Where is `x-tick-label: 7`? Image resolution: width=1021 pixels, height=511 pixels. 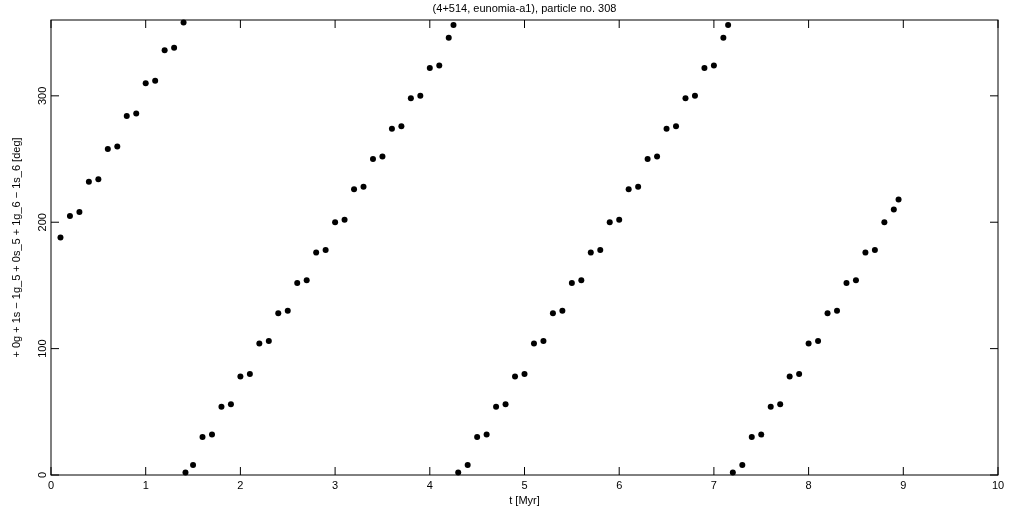
x-tick-label: 7 is located at coordinates (713, 485).